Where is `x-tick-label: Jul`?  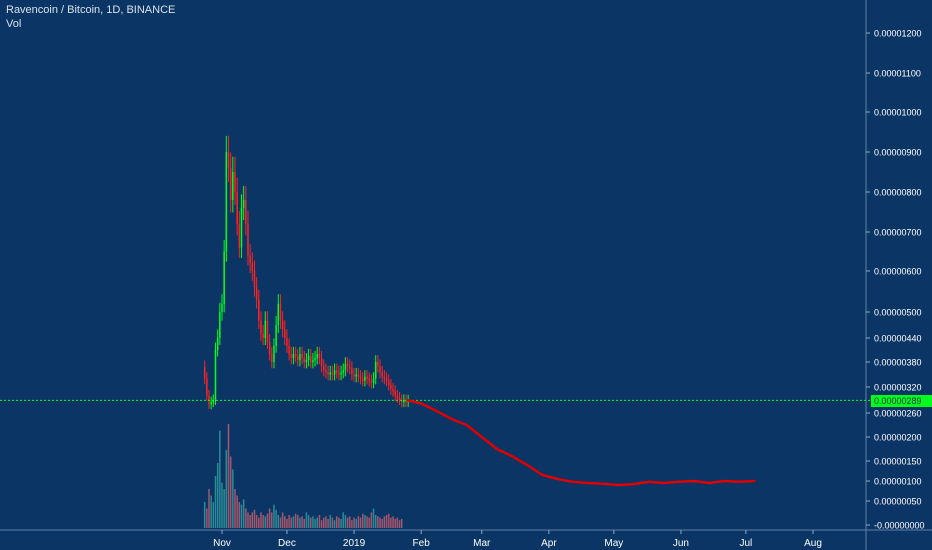 x-tick-label: Jul is located at coordinates (745, 543).